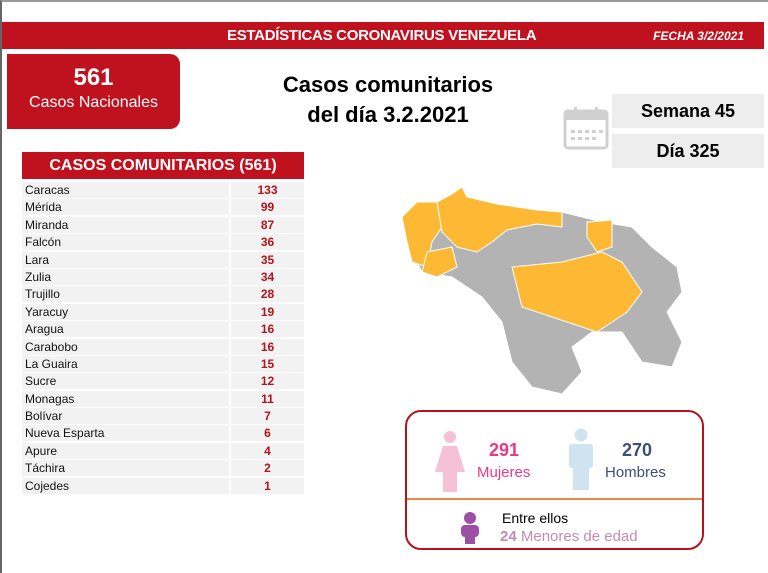 This screenshot has width=768, height=573. I want to click on week-box: Semana 45, so click(688, 111).